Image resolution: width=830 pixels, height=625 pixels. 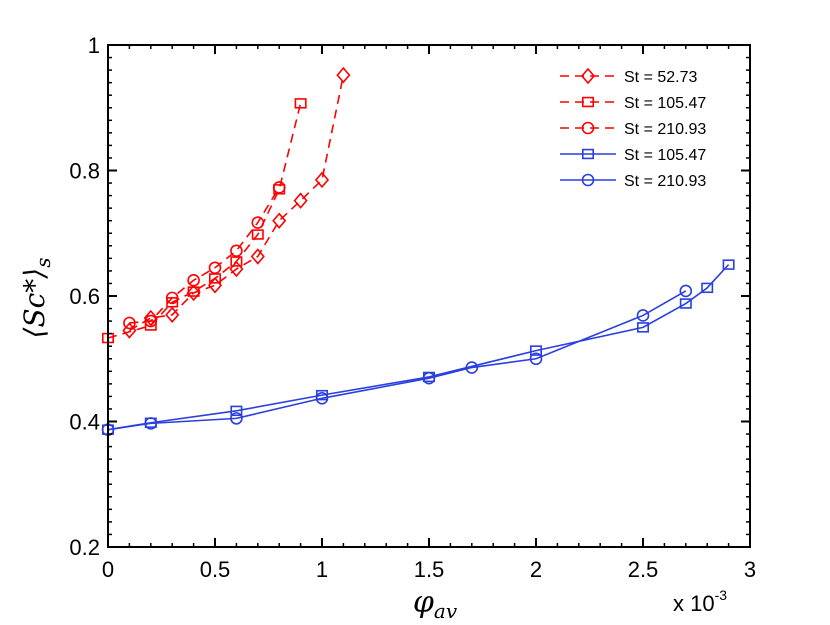 I want to click on x-tick-label: 2.5, so click(x=643, y=569).